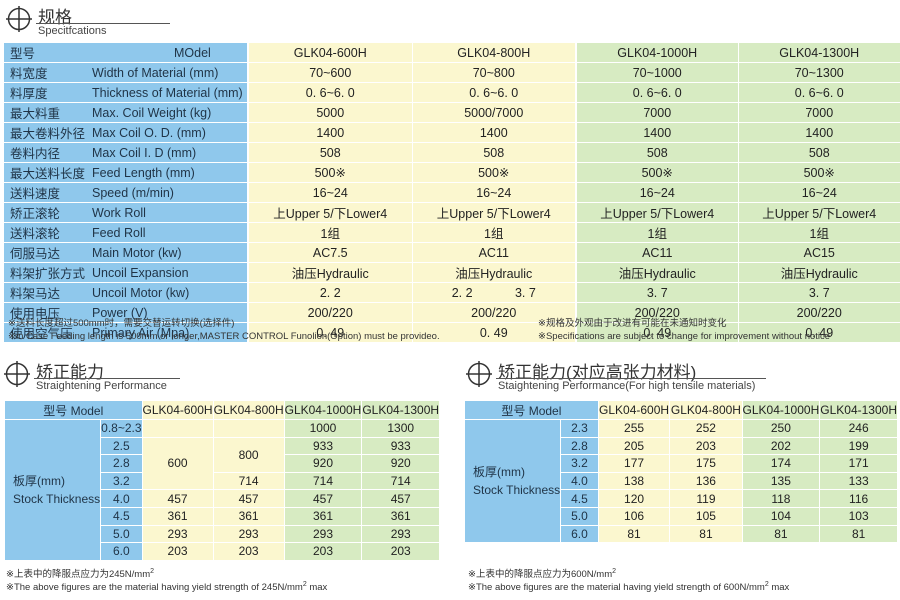 This screenshot has width=900, height=600. What do you see at coordinates (781, 446) in the screenshot?
I see `value-cell: 202` at bounding box center [781, 446].